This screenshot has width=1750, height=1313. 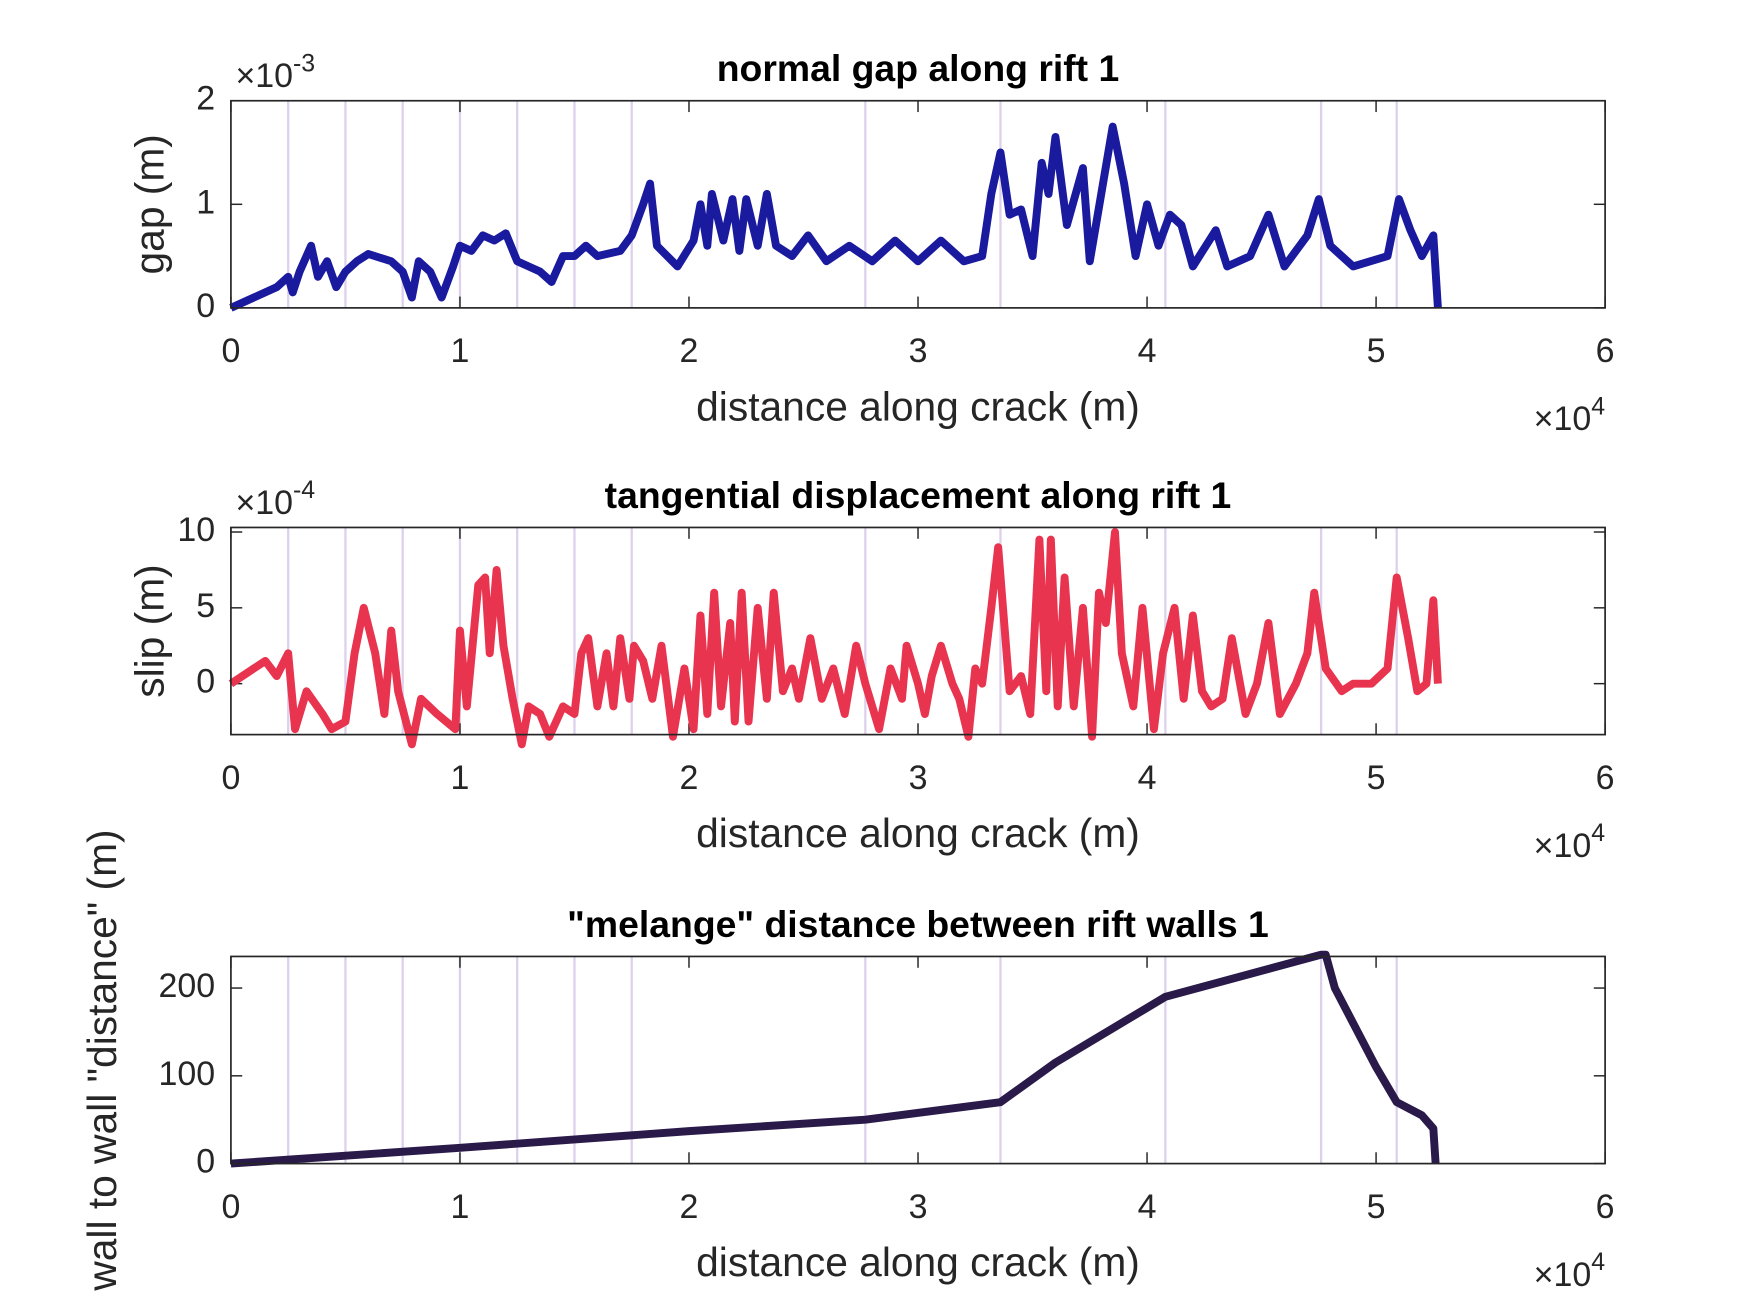 What do you see at coordinates (205, 606) in the screenshot?
I see `y-tick-label: 5` at bounding box center [205, 606].